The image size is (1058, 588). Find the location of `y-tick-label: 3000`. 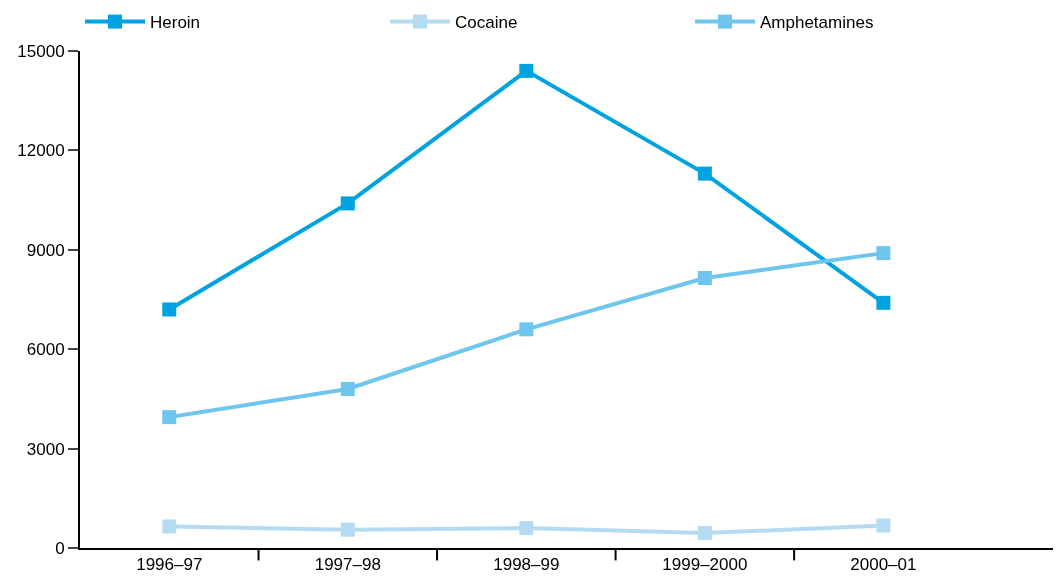

y-tick-label: 3000 is located at coordinates (45, 449).